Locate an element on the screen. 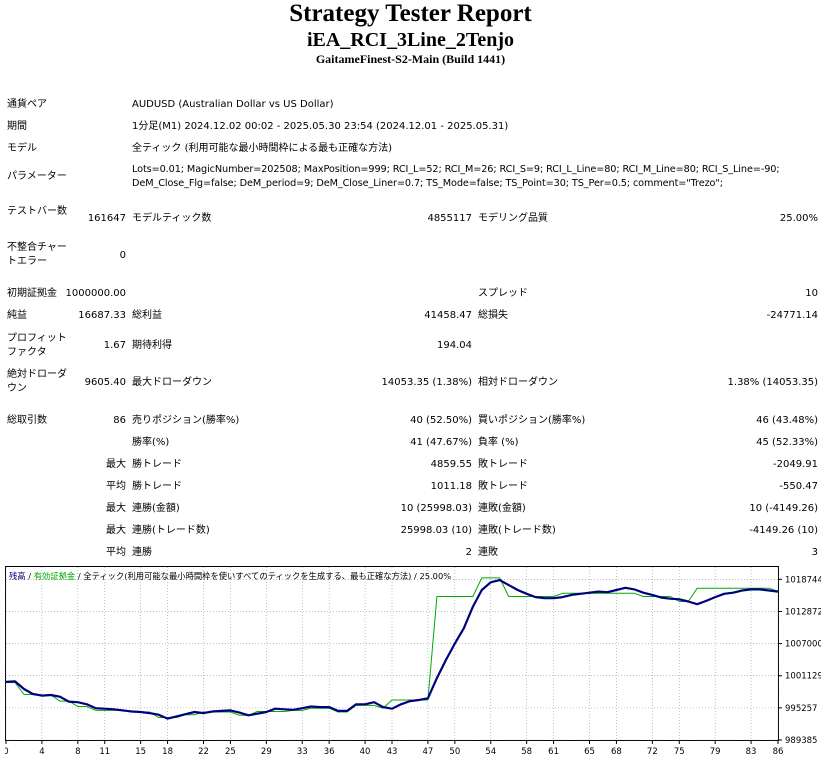 Image resolution: width=821 pixels, height=769 pixels. x-tick-label: 79 is located at coordinates (715, 752).